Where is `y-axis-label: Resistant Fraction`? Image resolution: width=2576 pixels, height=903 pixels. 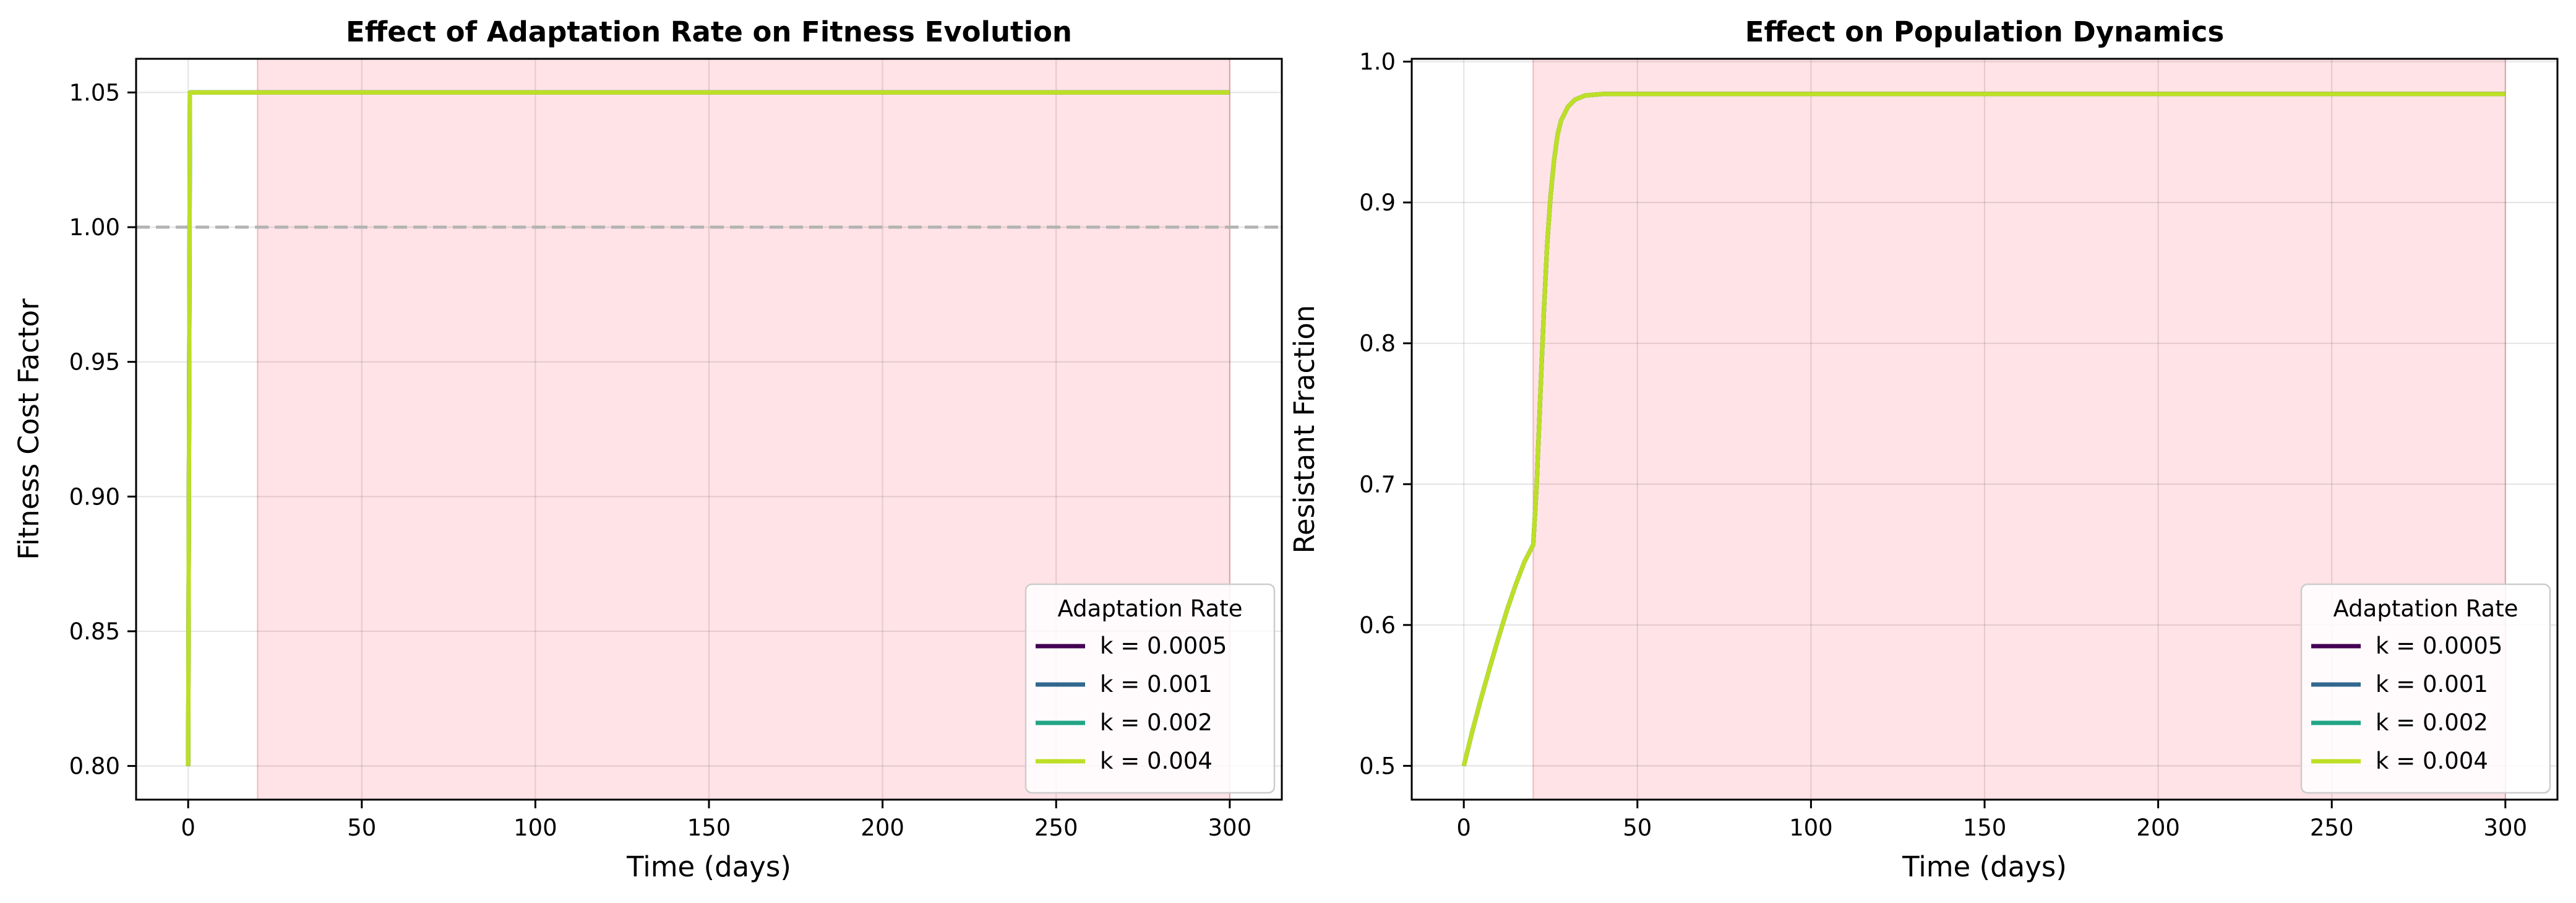 y-axis-label: Resistant Fraction is located at coordinates (1305, 429).